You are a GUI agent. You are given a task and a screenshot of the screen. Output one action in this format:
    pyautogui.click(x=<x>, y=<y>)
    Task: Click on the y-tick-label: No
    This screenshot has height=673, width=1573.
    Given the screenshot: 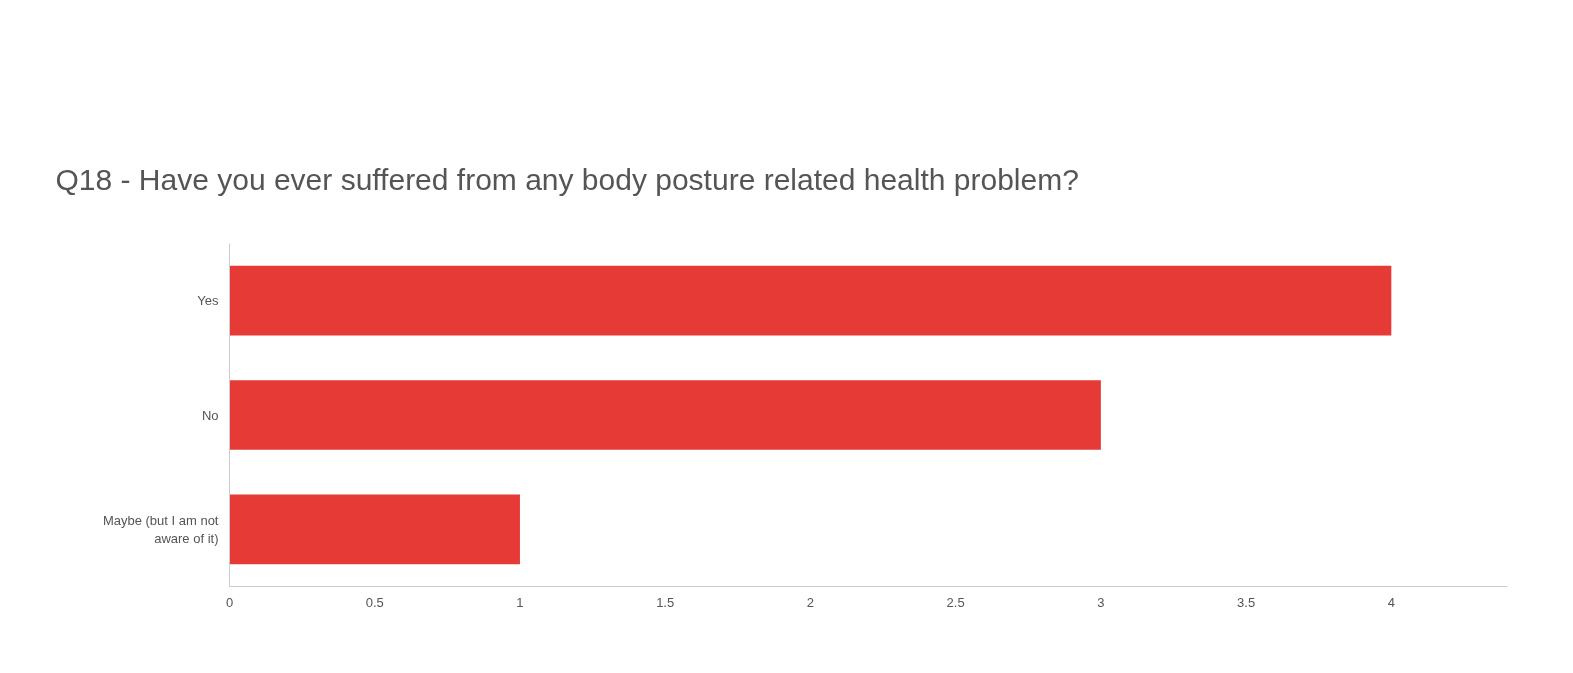 What is the action you would take?
    pyautogui.click(x=210, y=415)
    